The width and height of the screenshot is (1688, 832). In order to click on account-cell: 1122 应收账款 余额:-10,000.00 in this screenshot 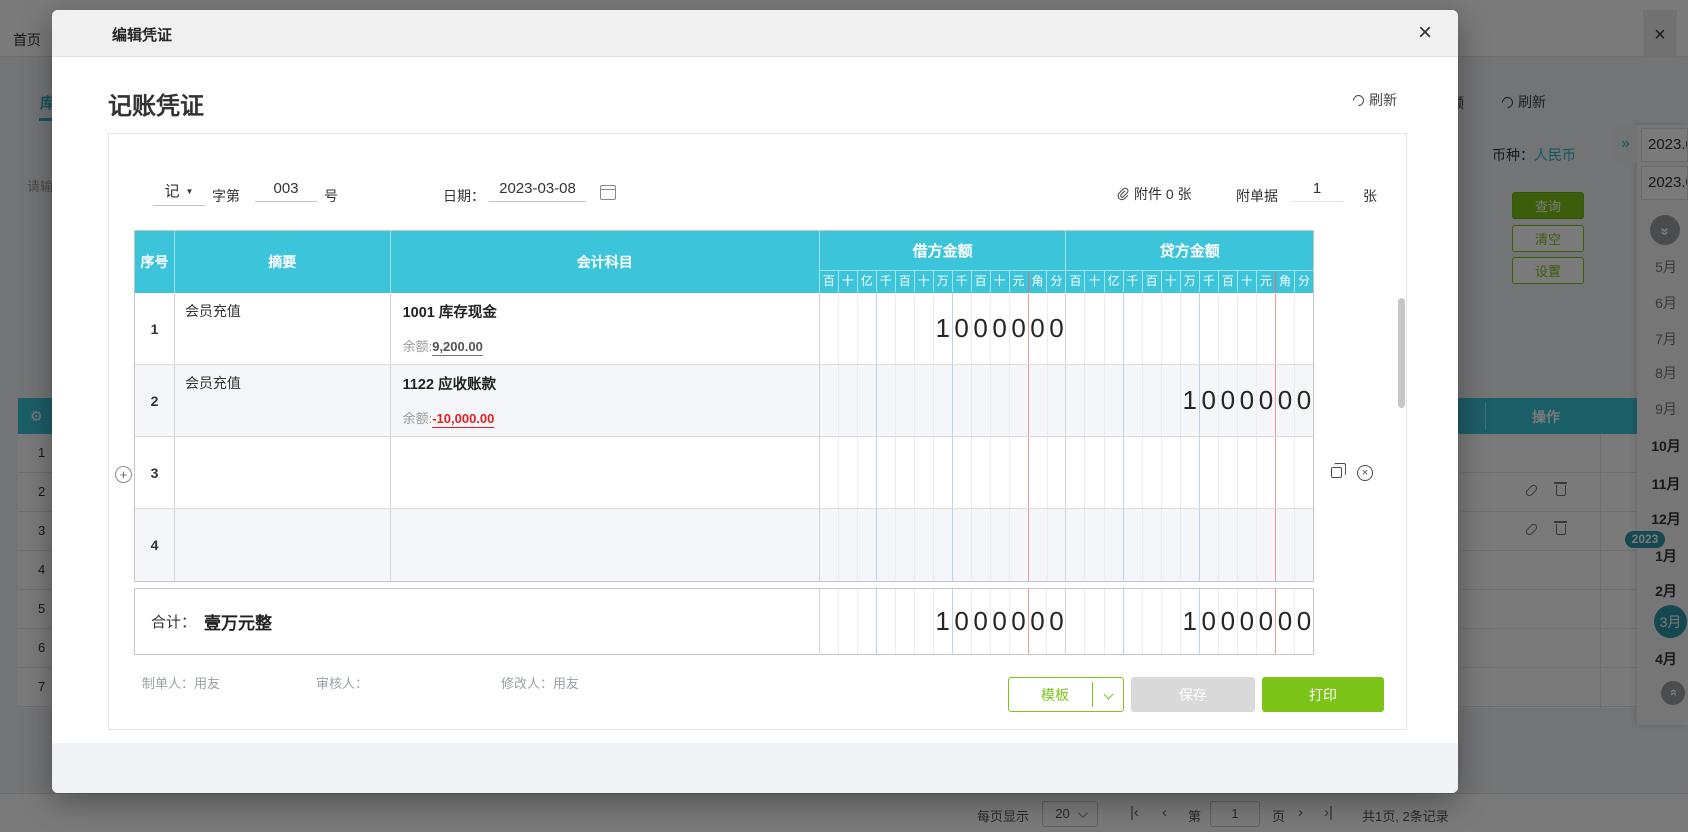, I will do `click(605, 400)`.